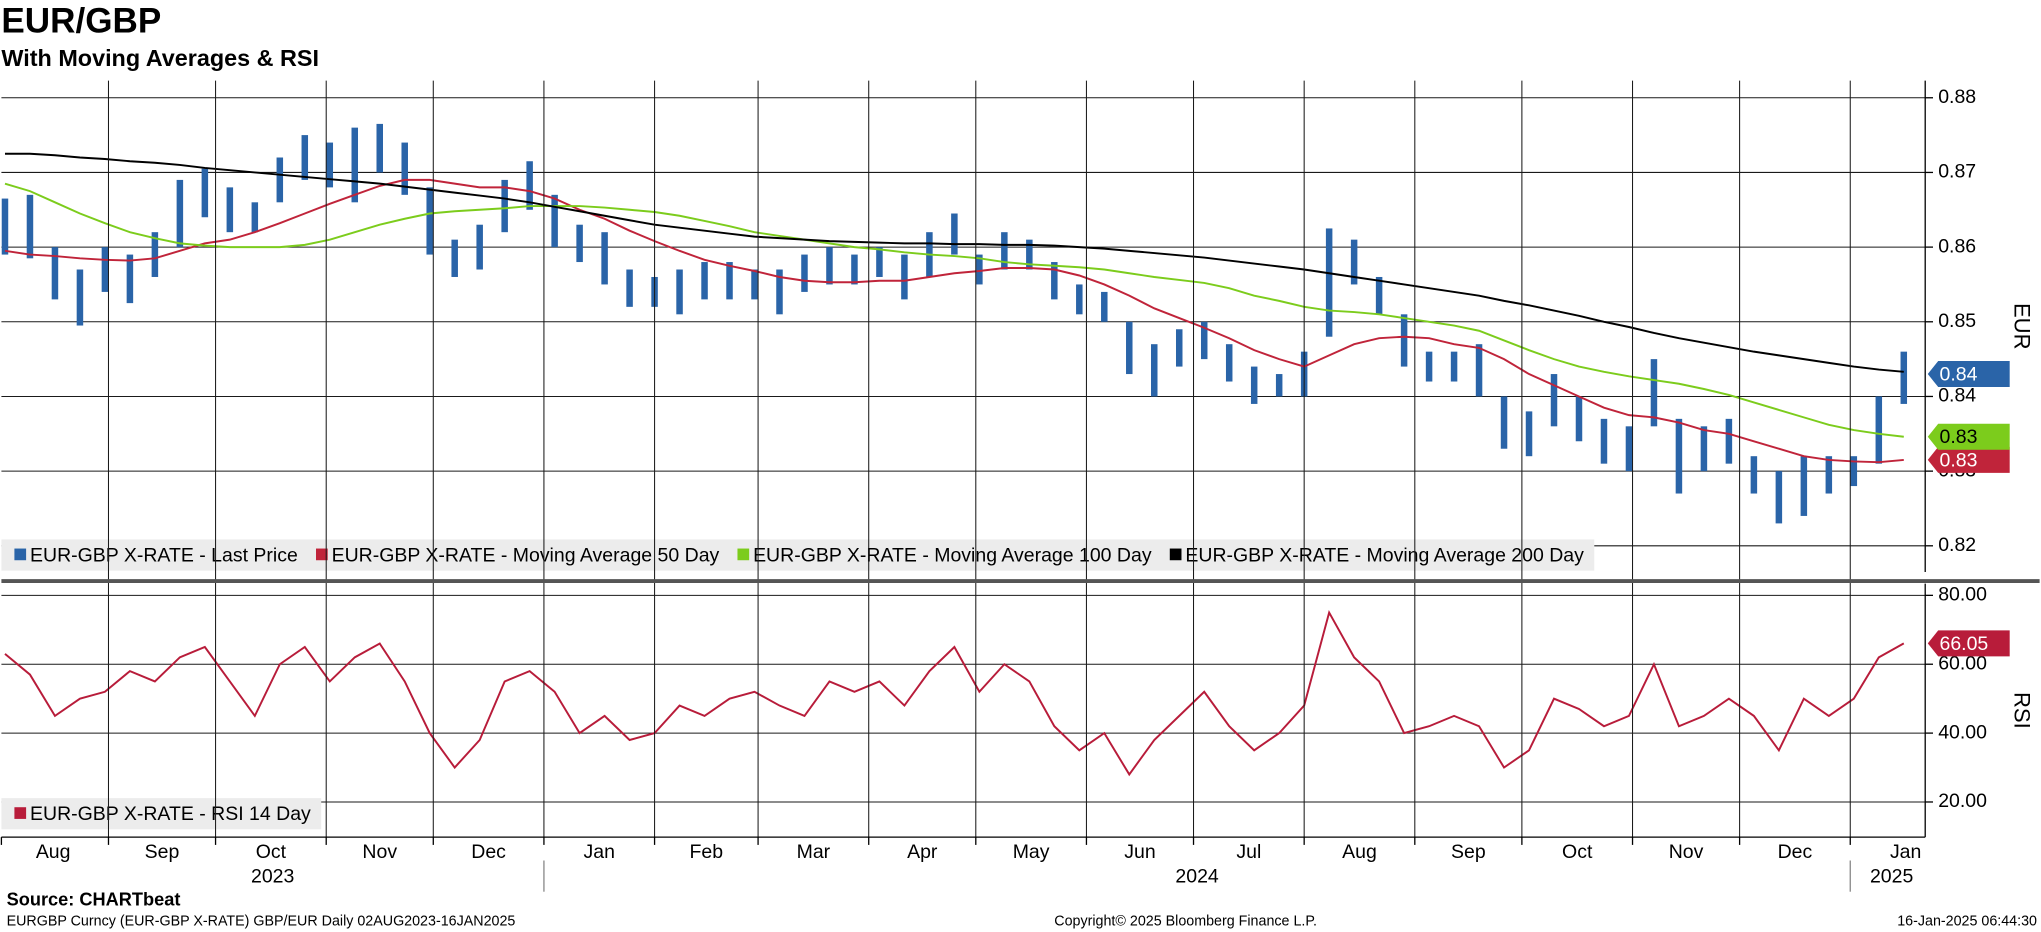 Image resolution: width=2041 pixels, height=932 pixels. What do you see at coordinates (1957, 321) in the screenshot?
I see `y-tick-label: 0.85` at bounding box center [1957, 321].